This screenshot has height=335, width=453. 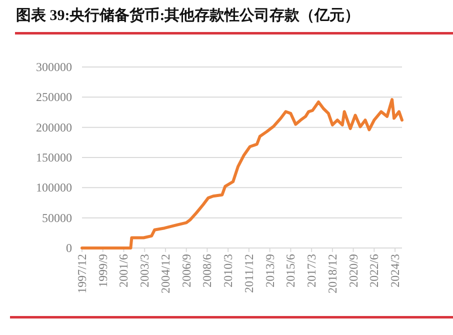 What do you see at coordinates (54, 157) in the screenshot?
I see `y-tick-label: 150000` at bounding box center [54, 157].